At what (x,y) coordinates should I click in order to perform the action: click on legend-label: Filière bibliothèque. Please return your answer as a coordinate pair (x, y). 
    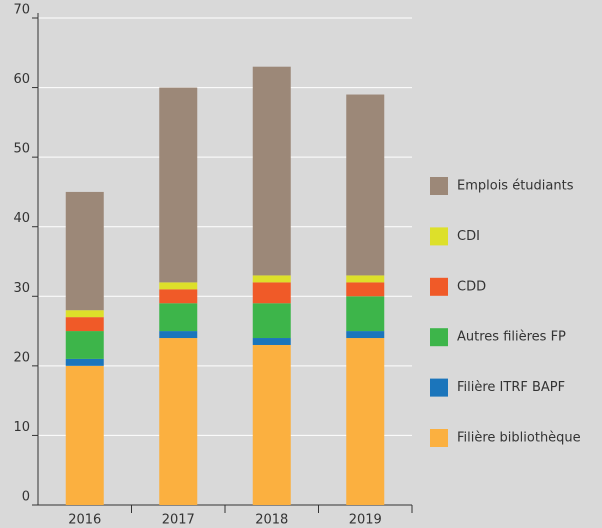
    Looking at the image, I should click on (519, 438).